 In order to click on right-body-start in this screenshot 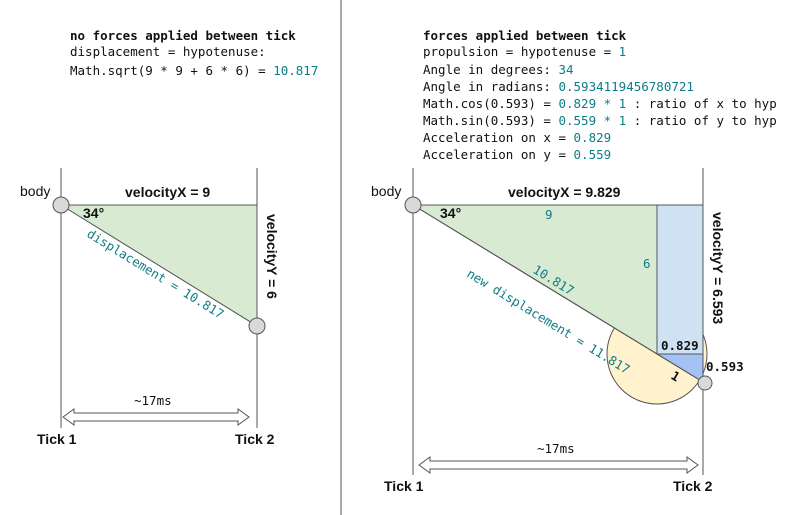, I will do `click(413, 205)`.